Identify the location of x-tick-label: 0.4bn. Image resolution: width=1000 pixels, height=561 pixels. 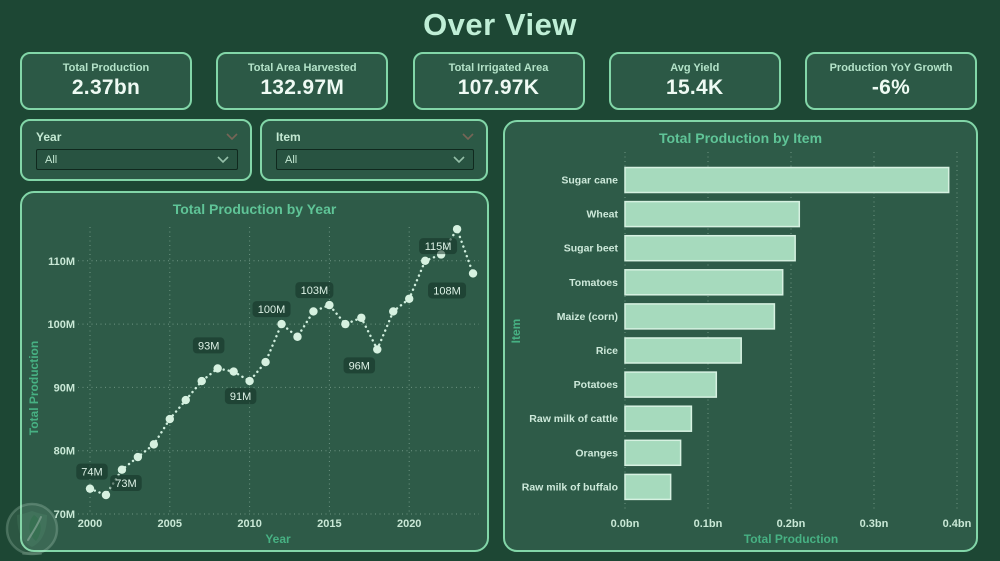
(957, 524).